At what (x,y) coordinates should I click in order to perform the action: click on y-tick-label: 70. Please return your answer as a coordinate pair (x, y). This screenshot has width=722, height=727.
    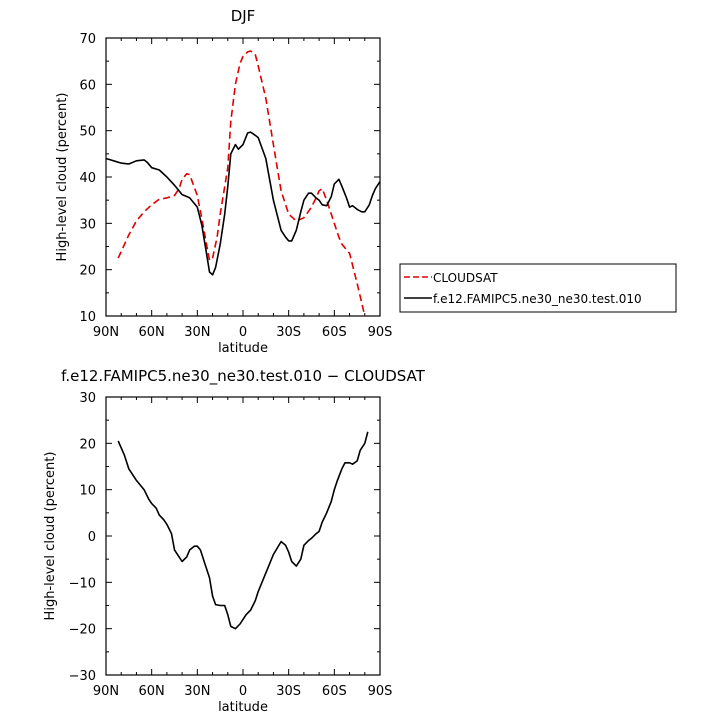
    Looking at the image, I should click on (87, 39).